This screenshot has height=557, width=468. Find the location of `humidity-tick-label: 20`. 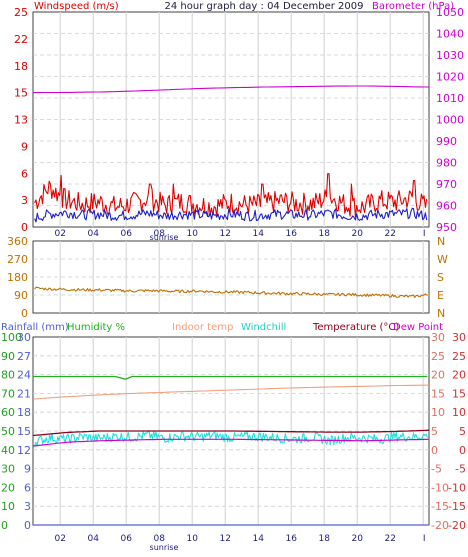

humidity-tick-label: 20 is located at coordinates (8, 487).